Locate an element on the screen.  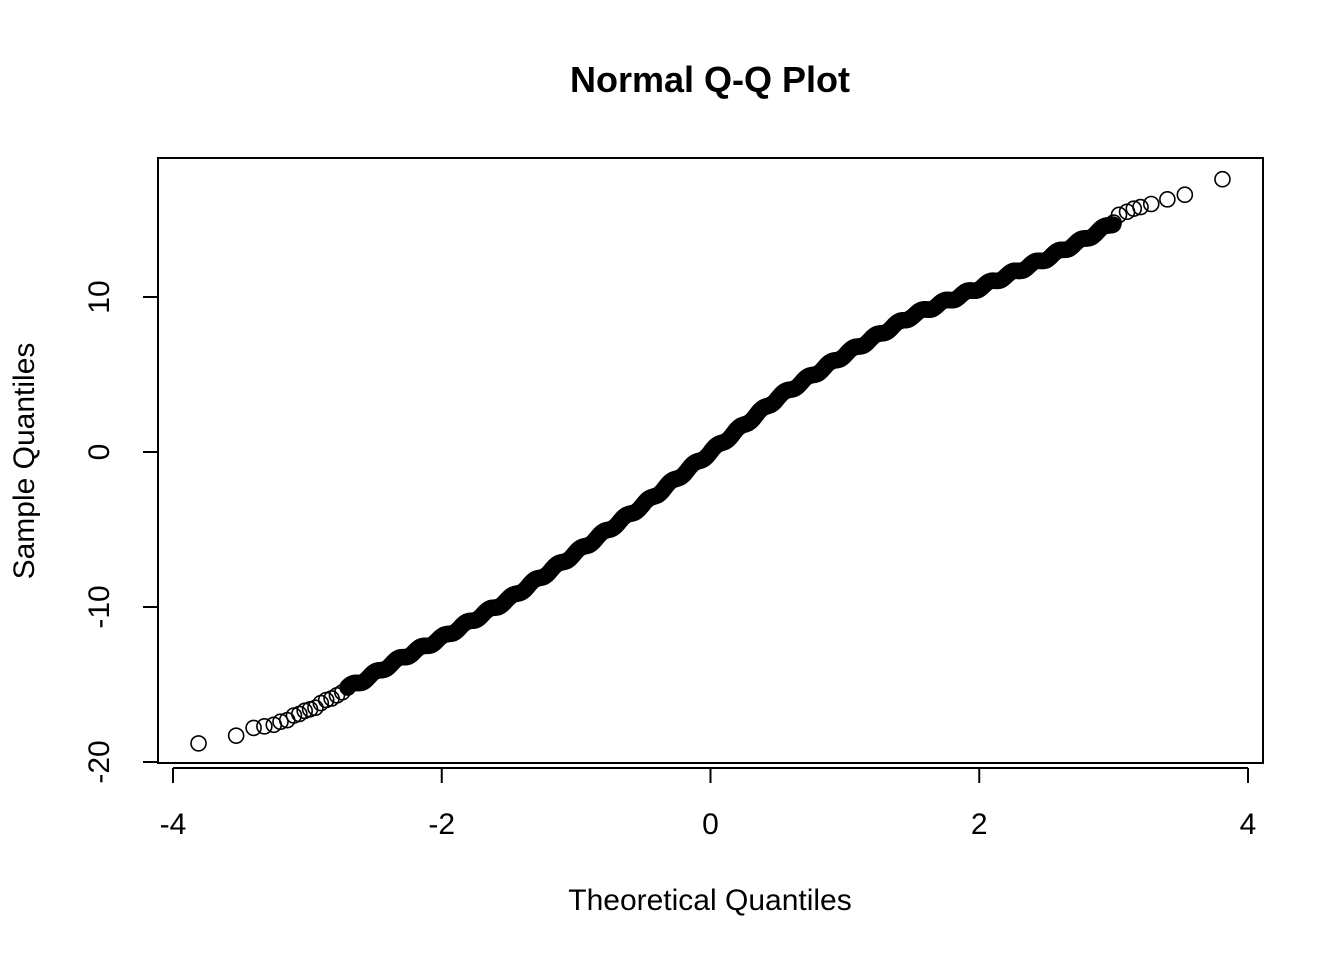
y-tick-label: -10 is located at coordinates (99, 606).